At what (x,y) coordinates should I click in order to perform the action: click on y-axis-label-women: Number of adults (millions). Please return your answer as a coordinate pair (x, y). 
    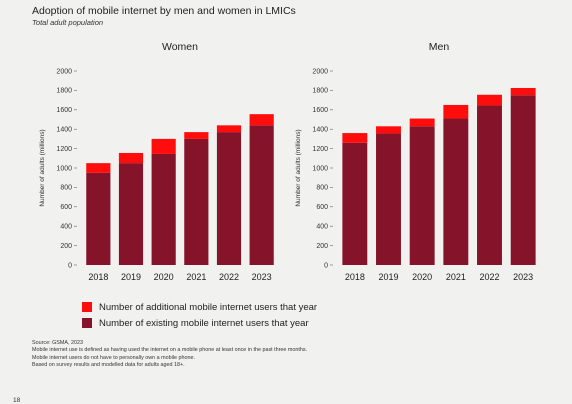
    Looking at the image, I should click on (42, 167).